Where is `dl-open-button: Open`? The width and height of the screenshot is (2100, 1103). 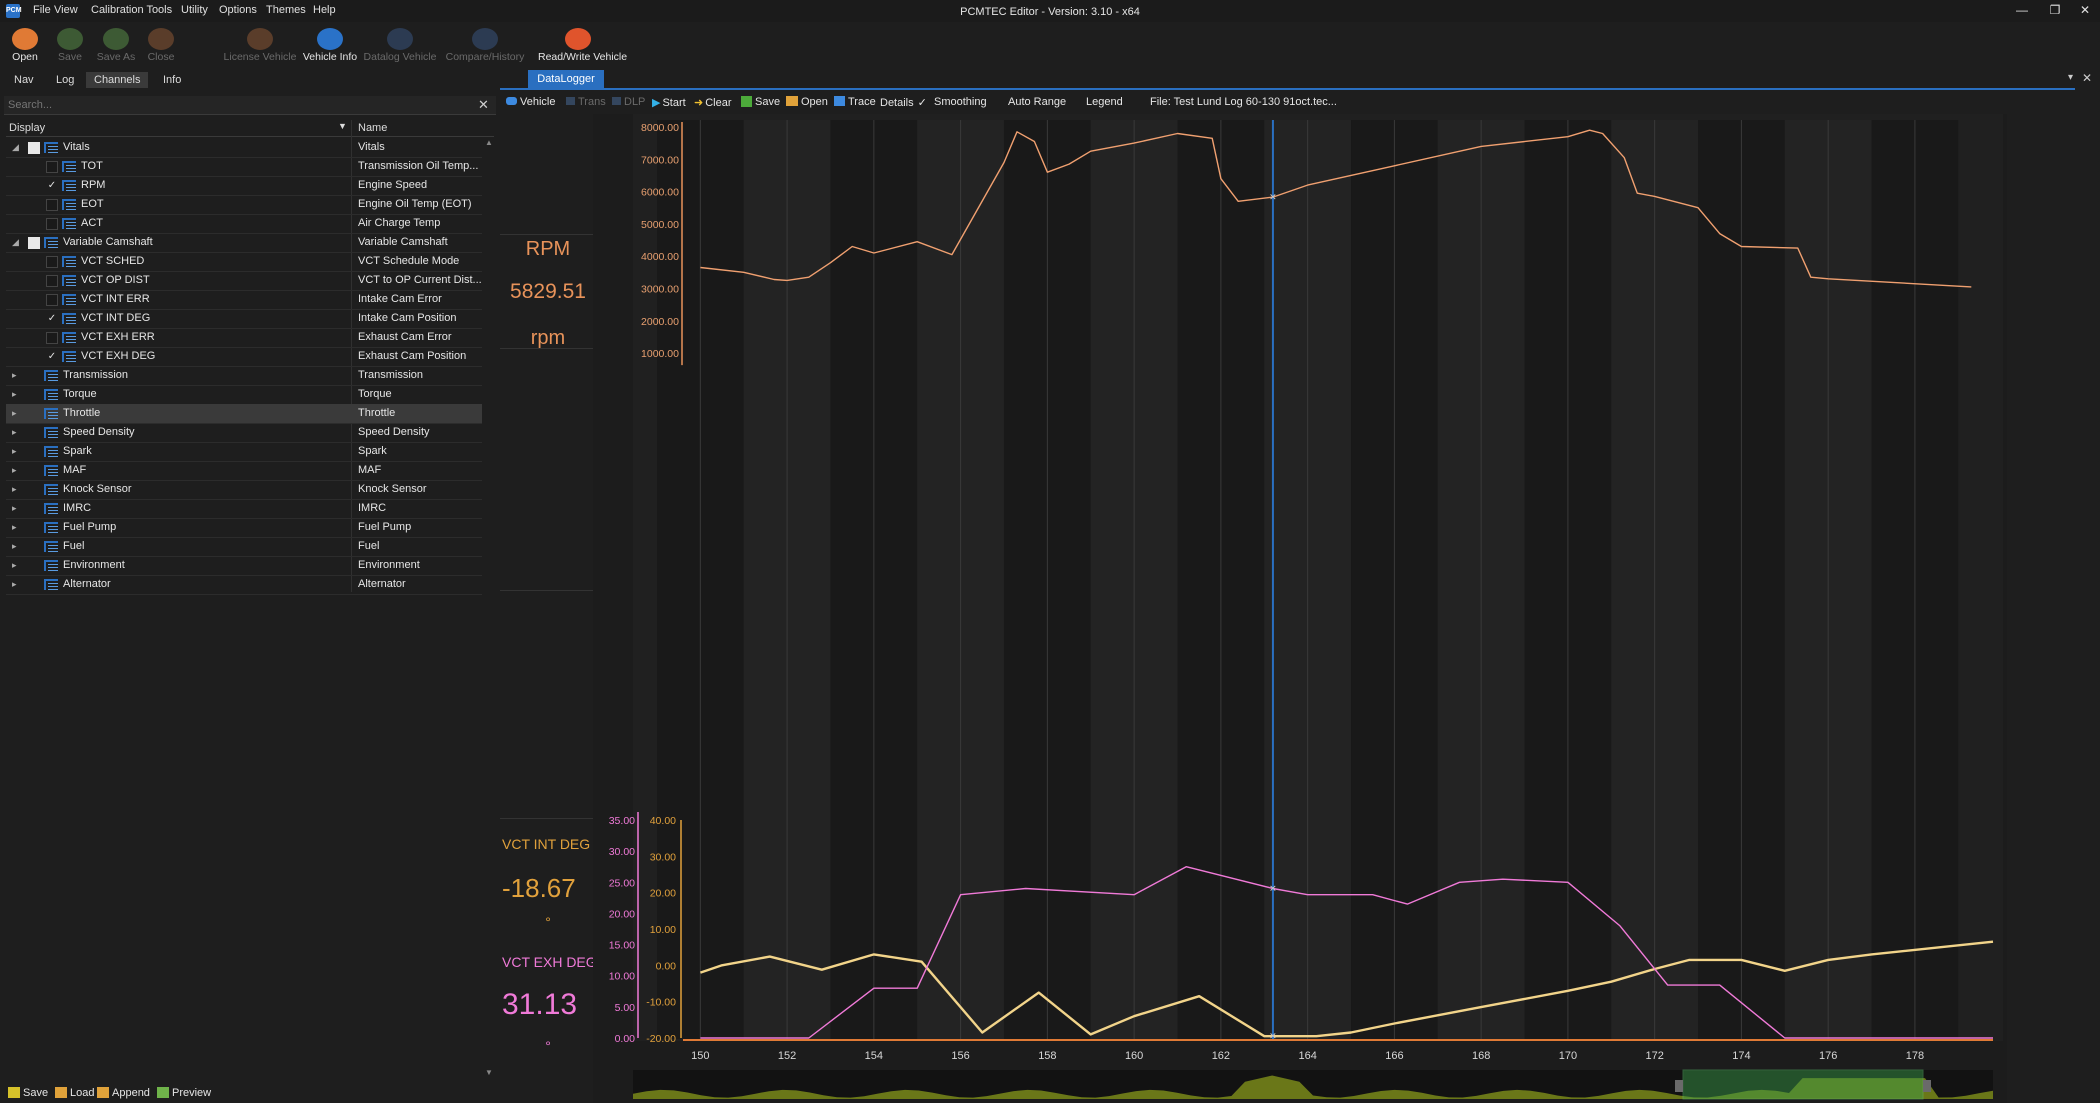
dl-open-button: Open is located at coordinates (807, 102).